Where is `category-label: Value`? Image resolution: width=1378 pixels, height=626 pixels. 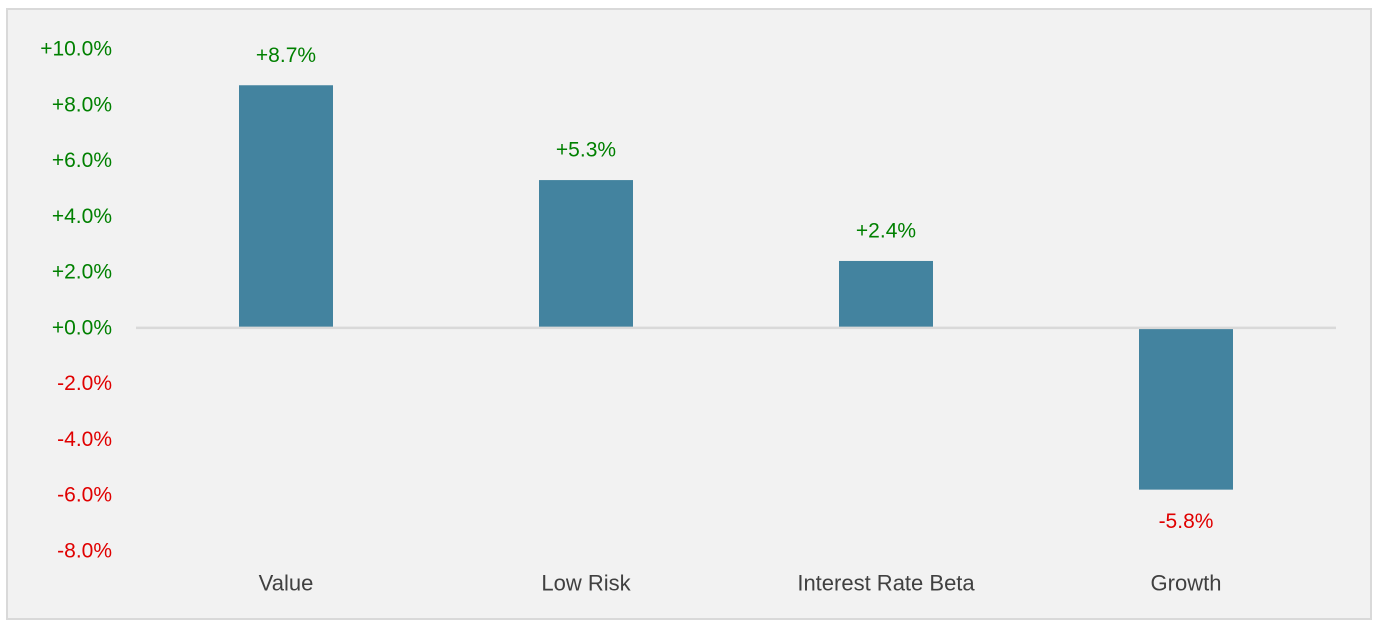
category-label: Value is located at coordinates (286, 583).